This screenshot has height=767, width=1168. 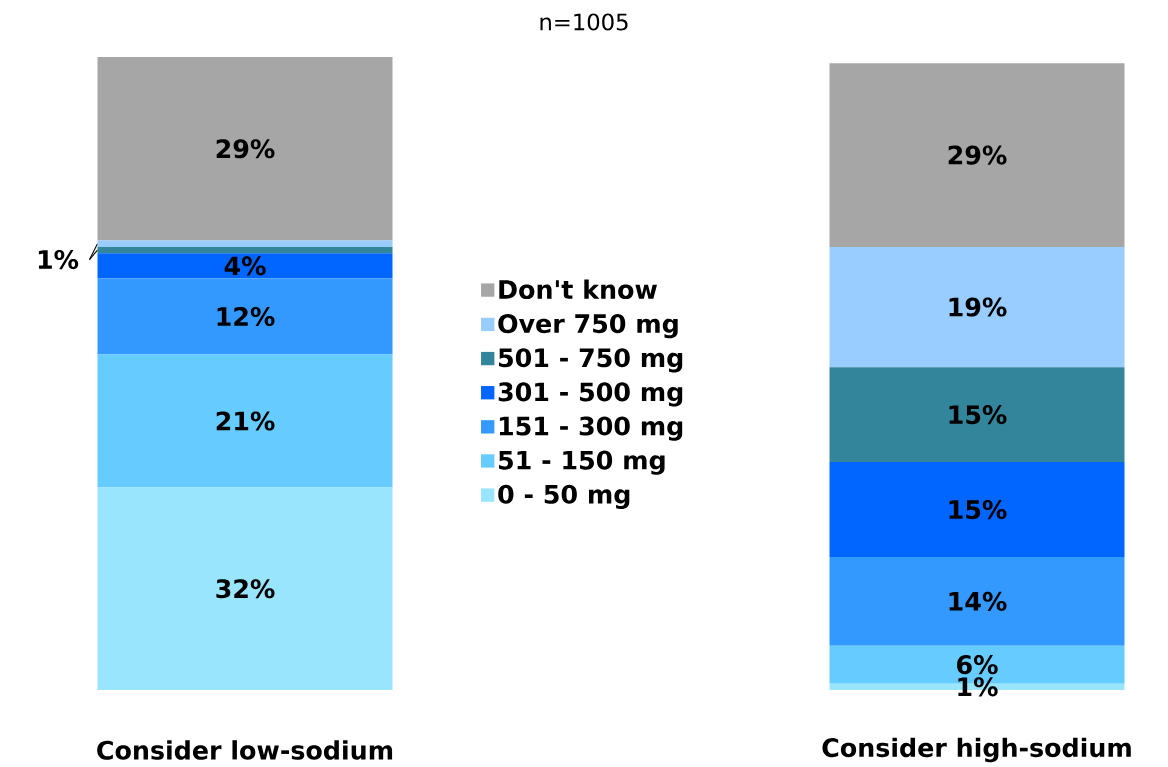 I want to click on x-tick-label: Consider low-sodium, so click(x=245, y=750).